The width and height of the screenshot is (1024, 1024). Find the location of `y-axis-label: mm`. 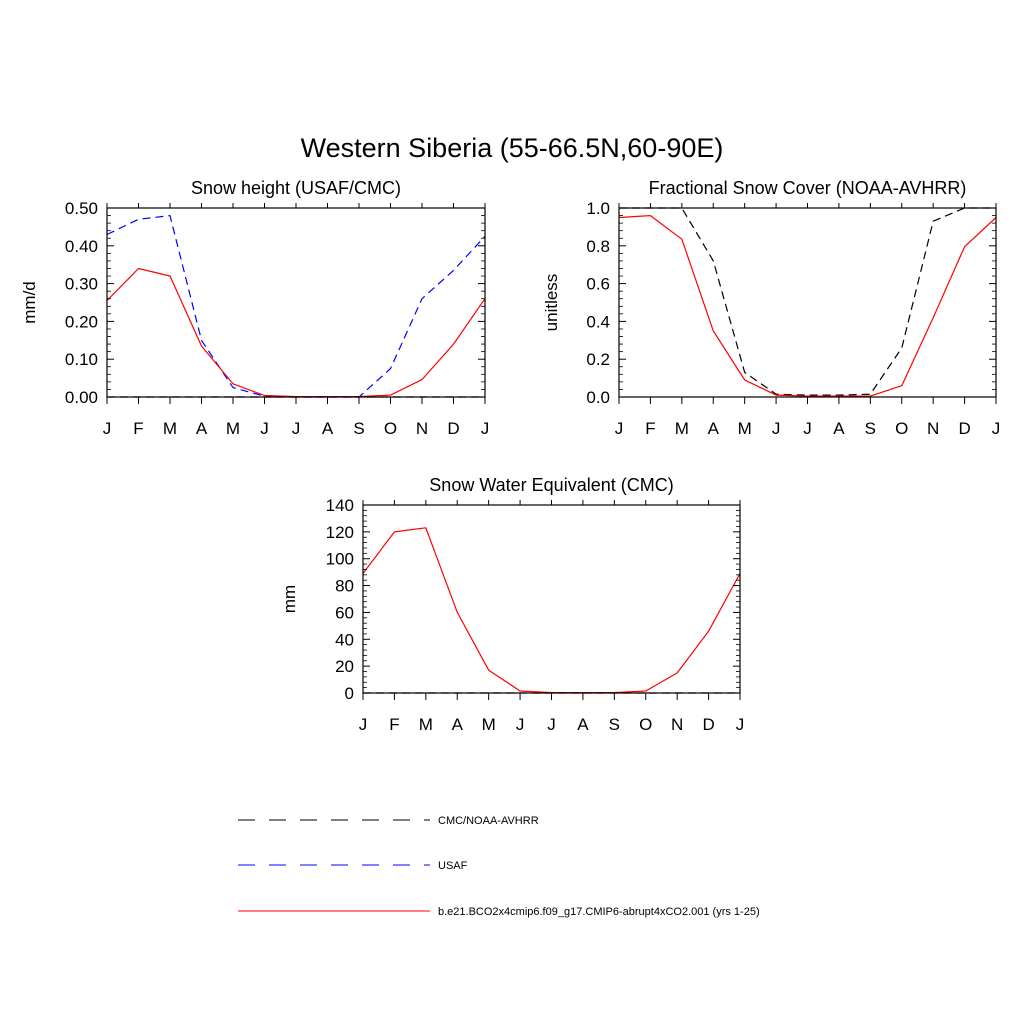

y-axis-label: mm is located at coordinates (289, 599).